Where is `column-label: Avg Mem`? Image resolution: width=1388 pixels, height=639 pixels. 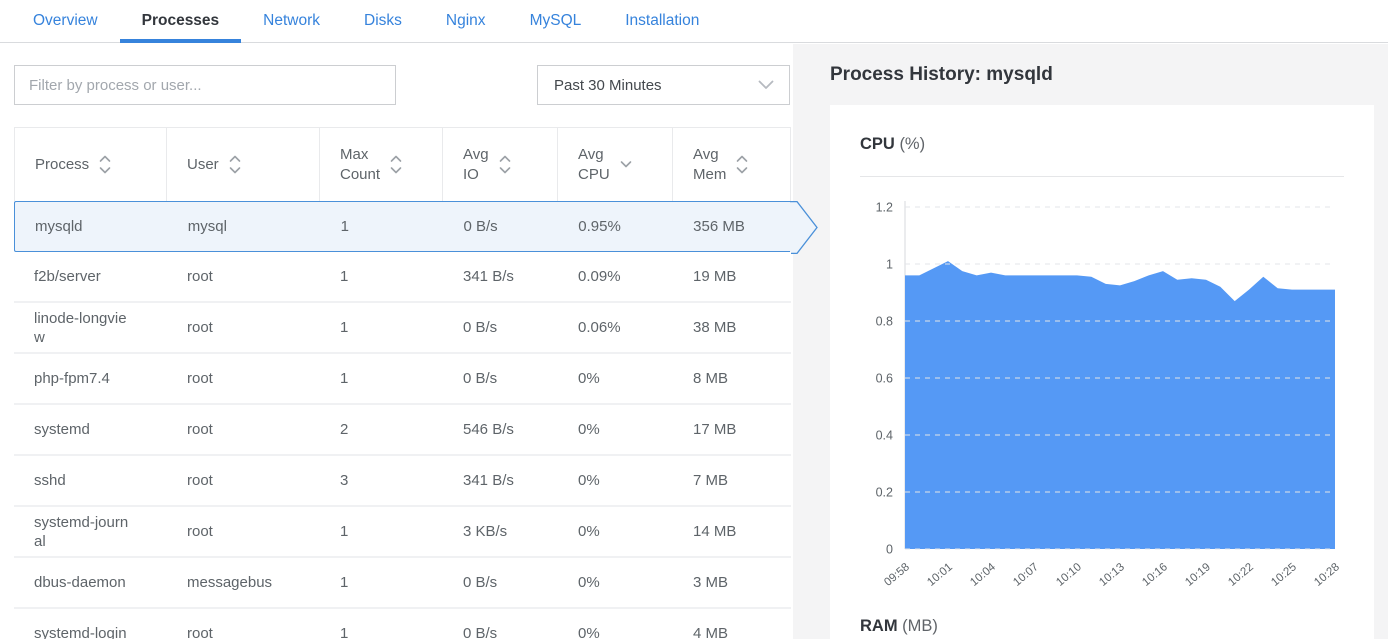 column-label: Avg Mem is located at coordinates (710, 164).